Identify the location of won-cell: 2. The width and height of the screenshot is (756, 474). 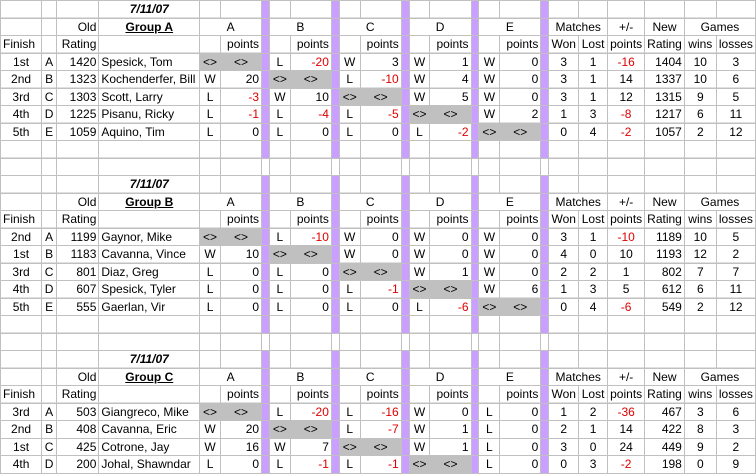
(564, 429).